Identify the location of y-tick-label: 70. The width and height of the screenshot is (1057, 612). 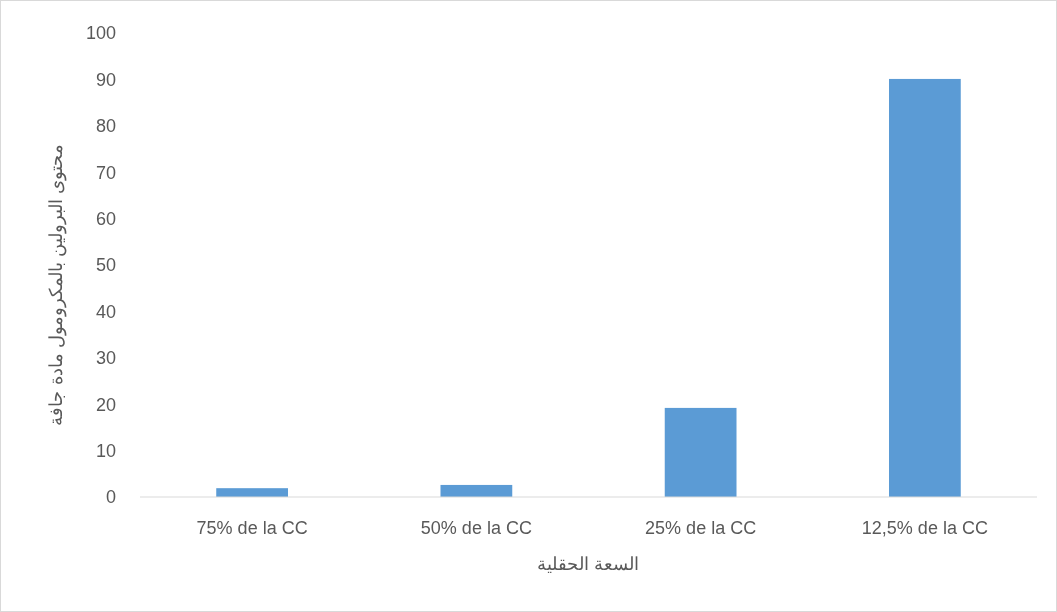
(105, 172).